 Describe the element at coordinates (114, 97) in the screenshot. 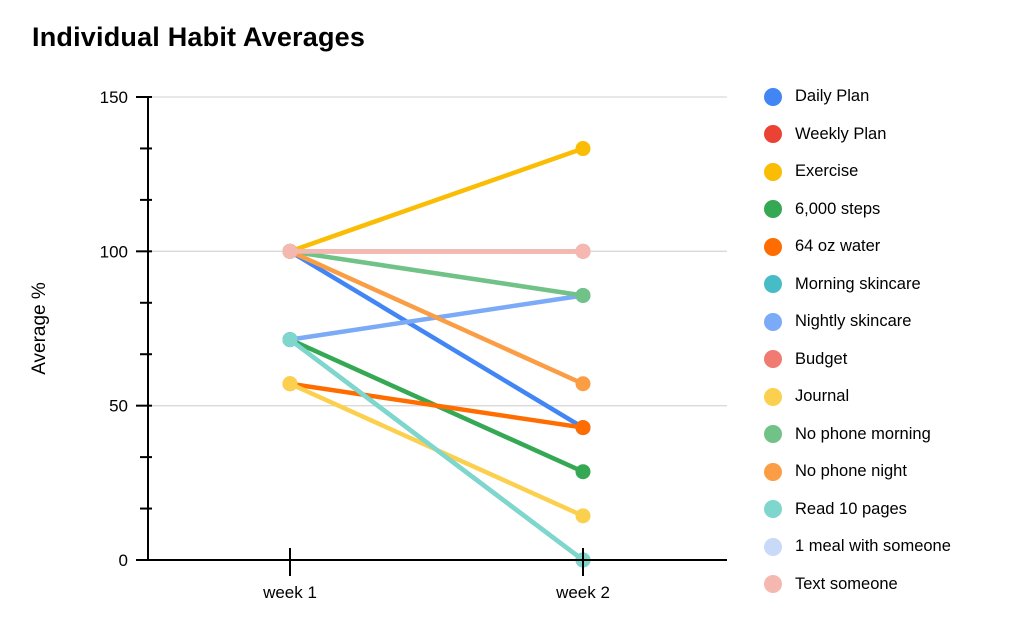

I see `y-tick-label: 150` at that location.